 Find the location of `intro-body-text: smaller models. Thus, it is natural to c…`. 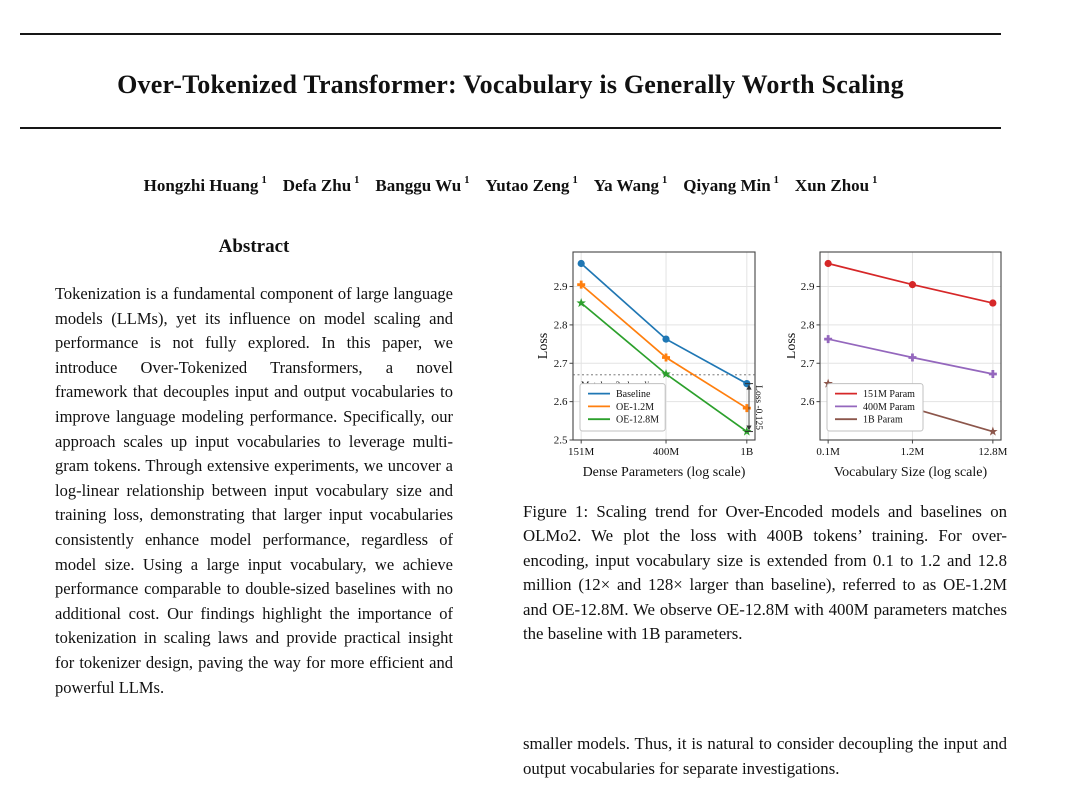

intro-body-text: smaller models. Thus, it is natural to c… is located at coordinates (765, 756).